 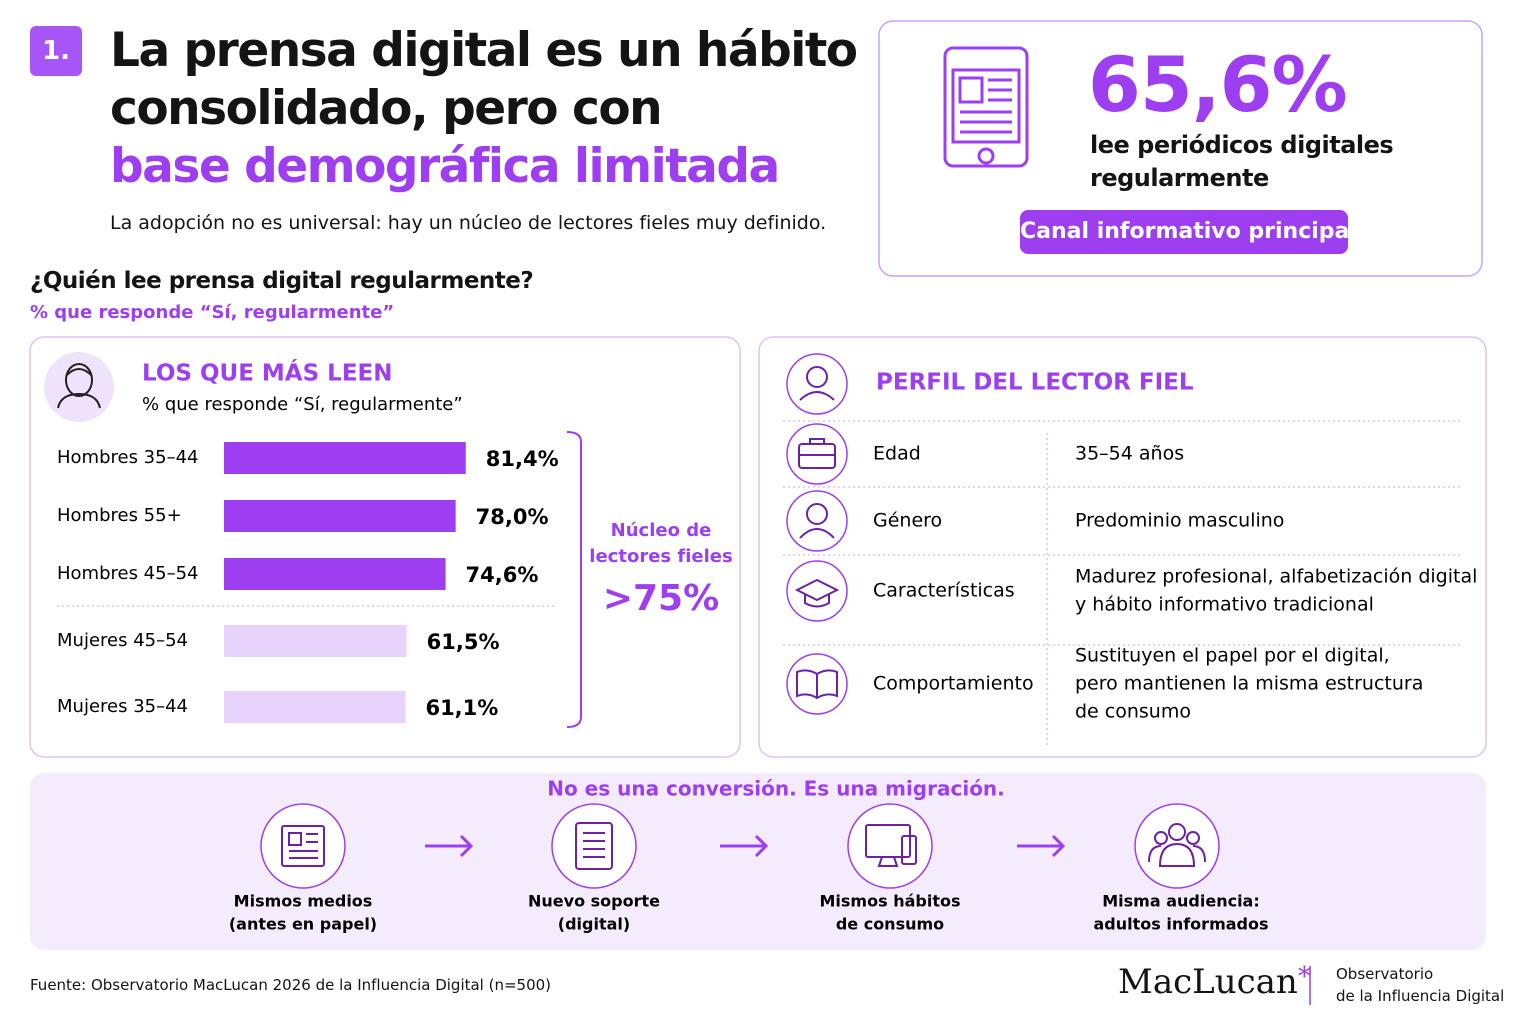 What do you see at coordinates (303, 924) in the screenshot?
I see `step-label: (antes en papel)` at bounding box center [303, 924].